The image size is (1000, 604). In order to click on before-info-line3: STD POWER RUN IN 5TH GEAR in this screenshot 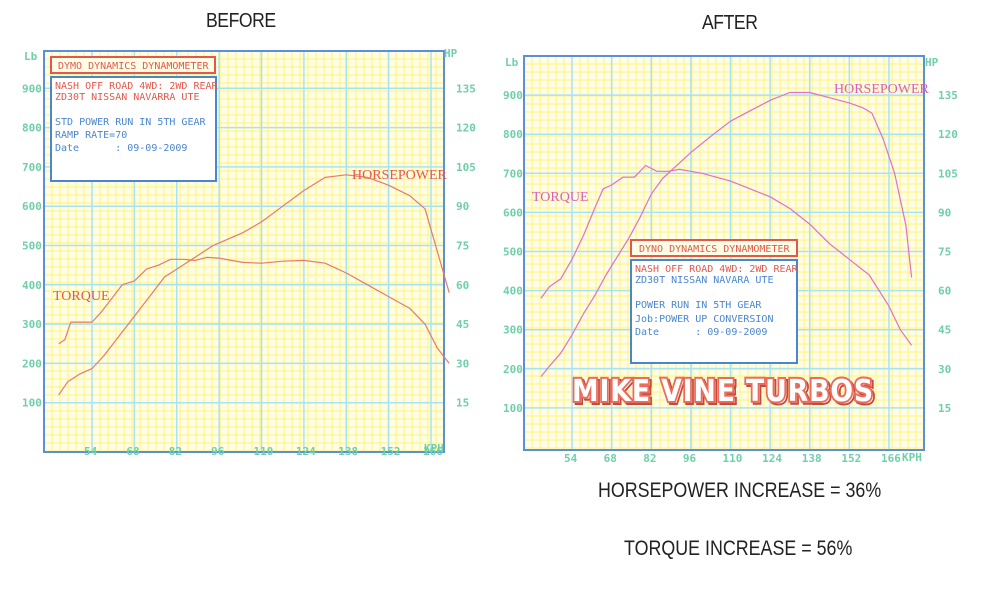, I will do `click(130, 122)`.